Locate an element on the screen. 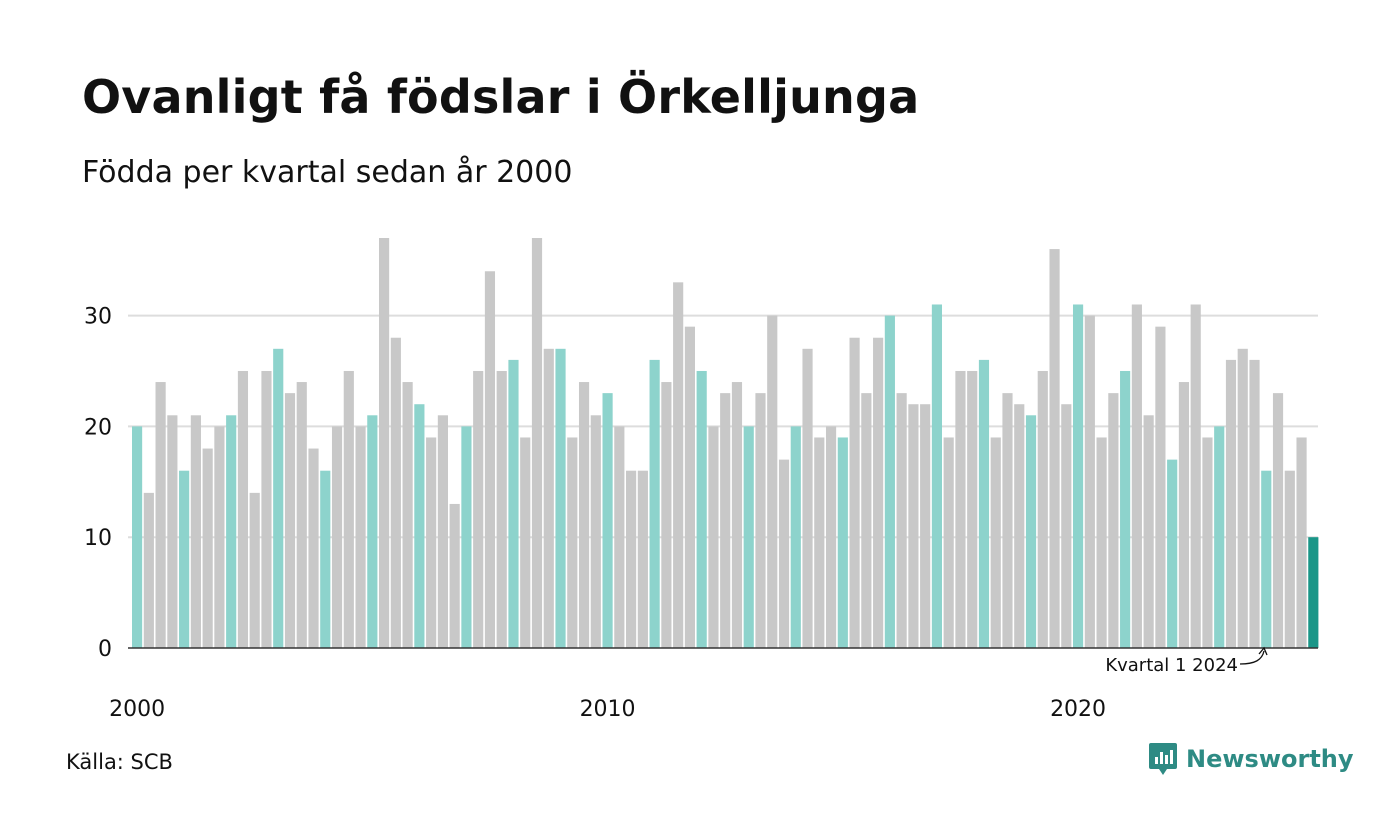 This screenshot has height=840, width=1400. brand-logo: Newsworthy is located at coordinates (1251, 759).